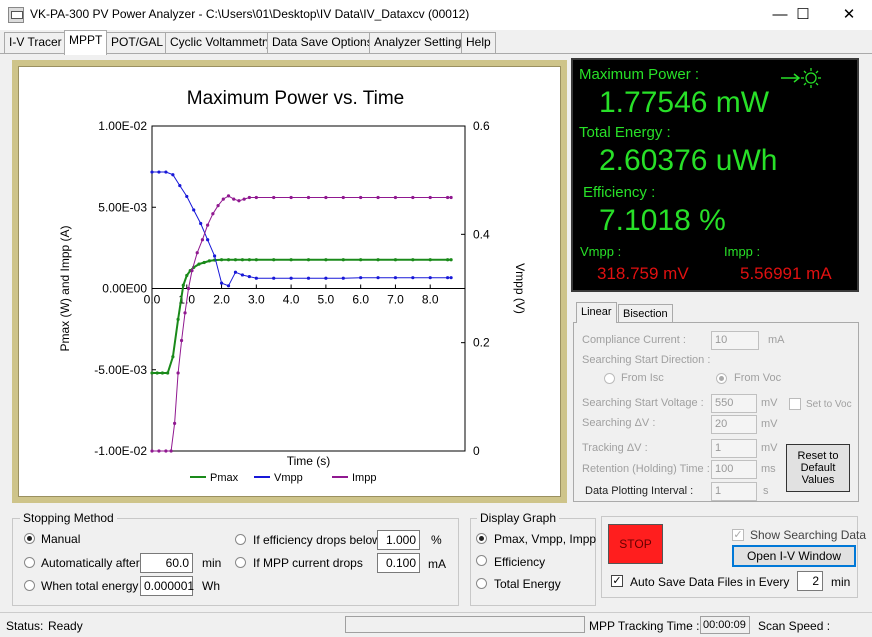  Describe the element at coordinates (818, 468) in the screenshot. I see `reset-defaults-button: Reset to Default Values` at that location.